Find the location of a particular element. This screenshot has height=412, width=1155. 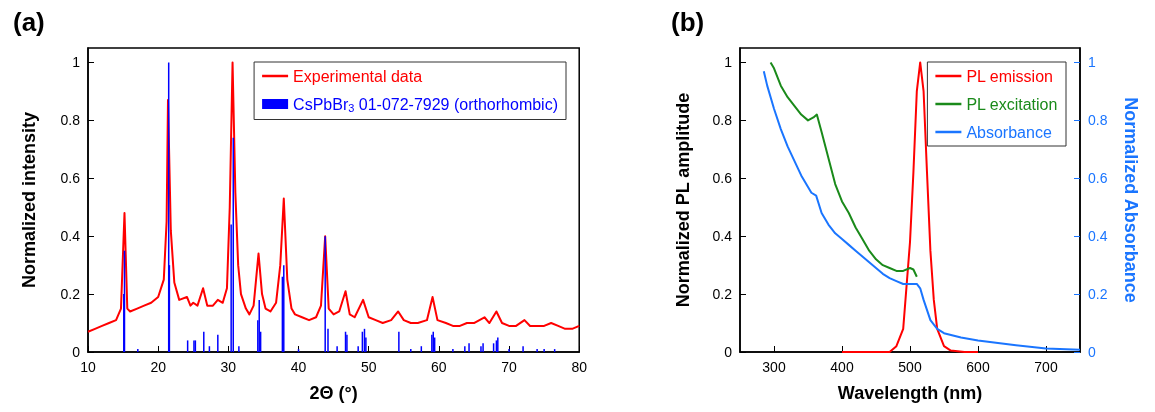

legend-label: Absorbance is located at coordinates (1009, 132).